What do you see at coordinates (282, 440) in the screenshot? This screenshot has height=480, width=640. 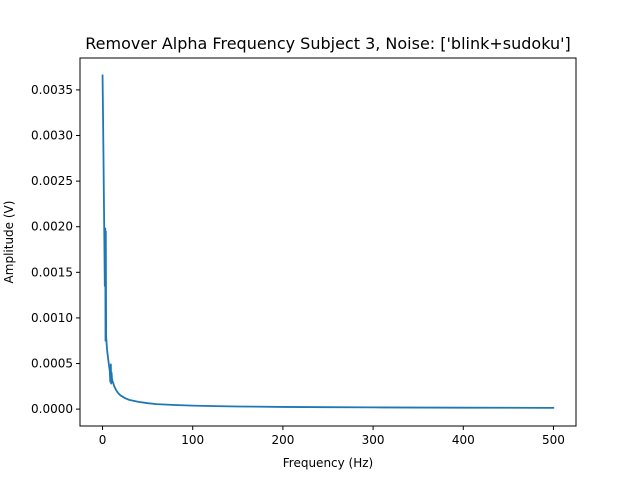 I see `x-tick-label: 200` at bounding box center [282, 440].